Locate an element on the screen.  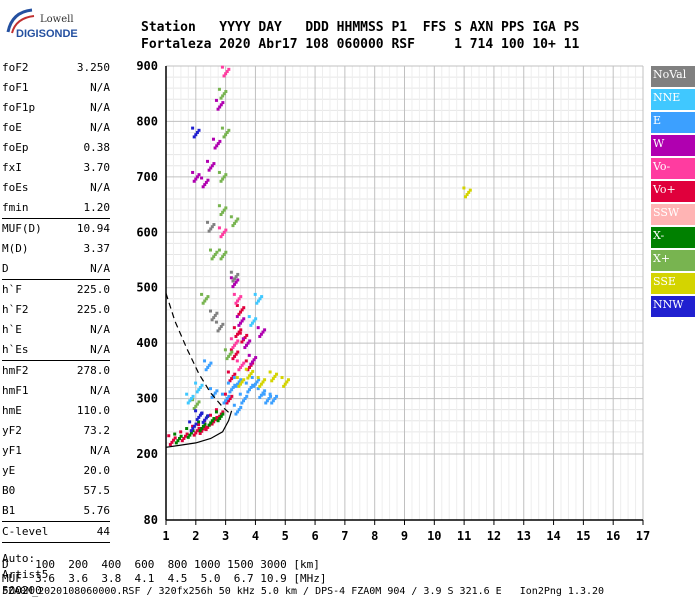
legend: NoVal NNE E W Vo- Vo+ SSW X- X+ SSE NNW is located at coordinates (673, 192).